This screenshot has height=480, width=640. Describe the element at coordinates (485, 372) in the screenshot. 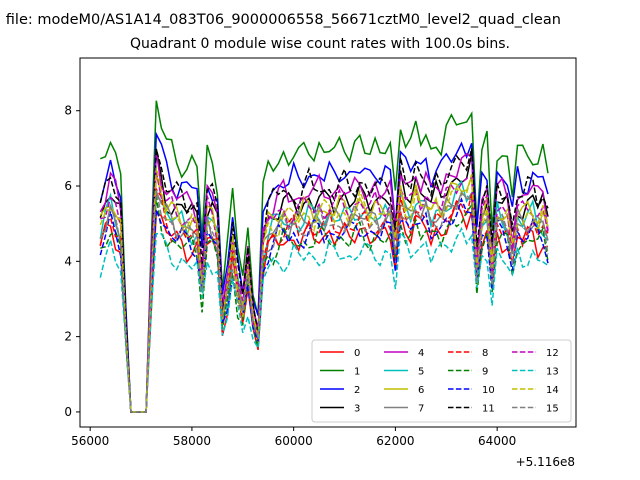

I see `legend-label: 9` at that location.